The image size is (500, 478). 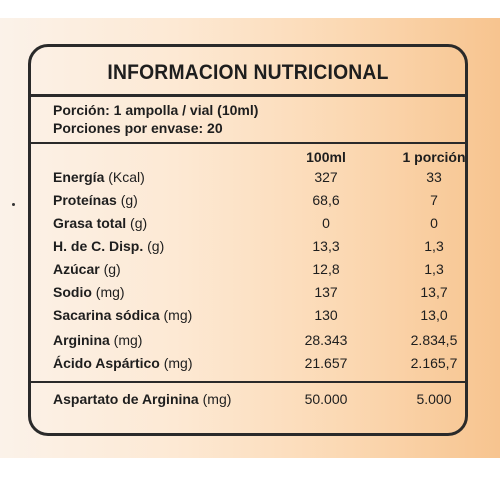 I want to click on nutrient-label: Arginina (mg), so click(x=97, y=340).